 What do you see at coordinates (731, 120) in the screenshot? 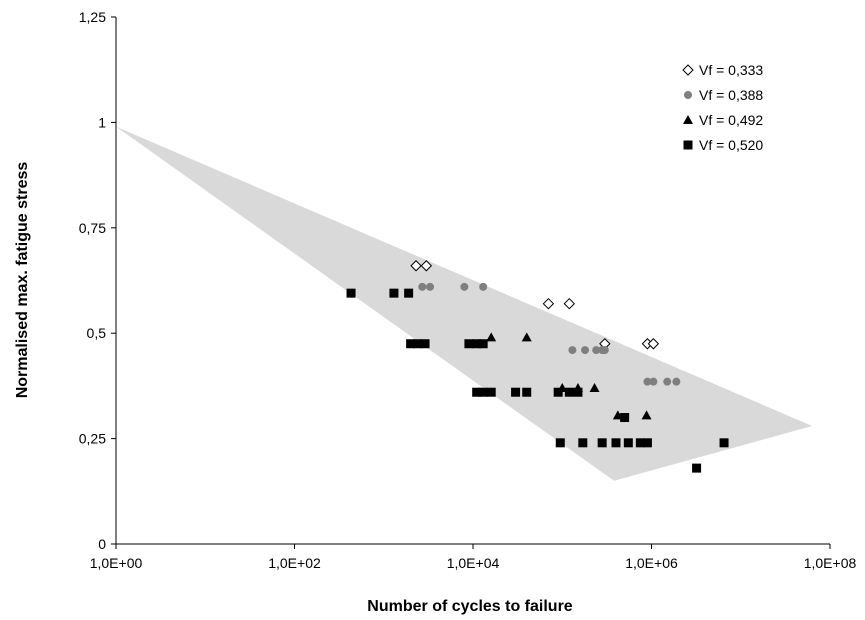
I see `legend-label: Vf = 0,492` at bounding box center [731, 120].